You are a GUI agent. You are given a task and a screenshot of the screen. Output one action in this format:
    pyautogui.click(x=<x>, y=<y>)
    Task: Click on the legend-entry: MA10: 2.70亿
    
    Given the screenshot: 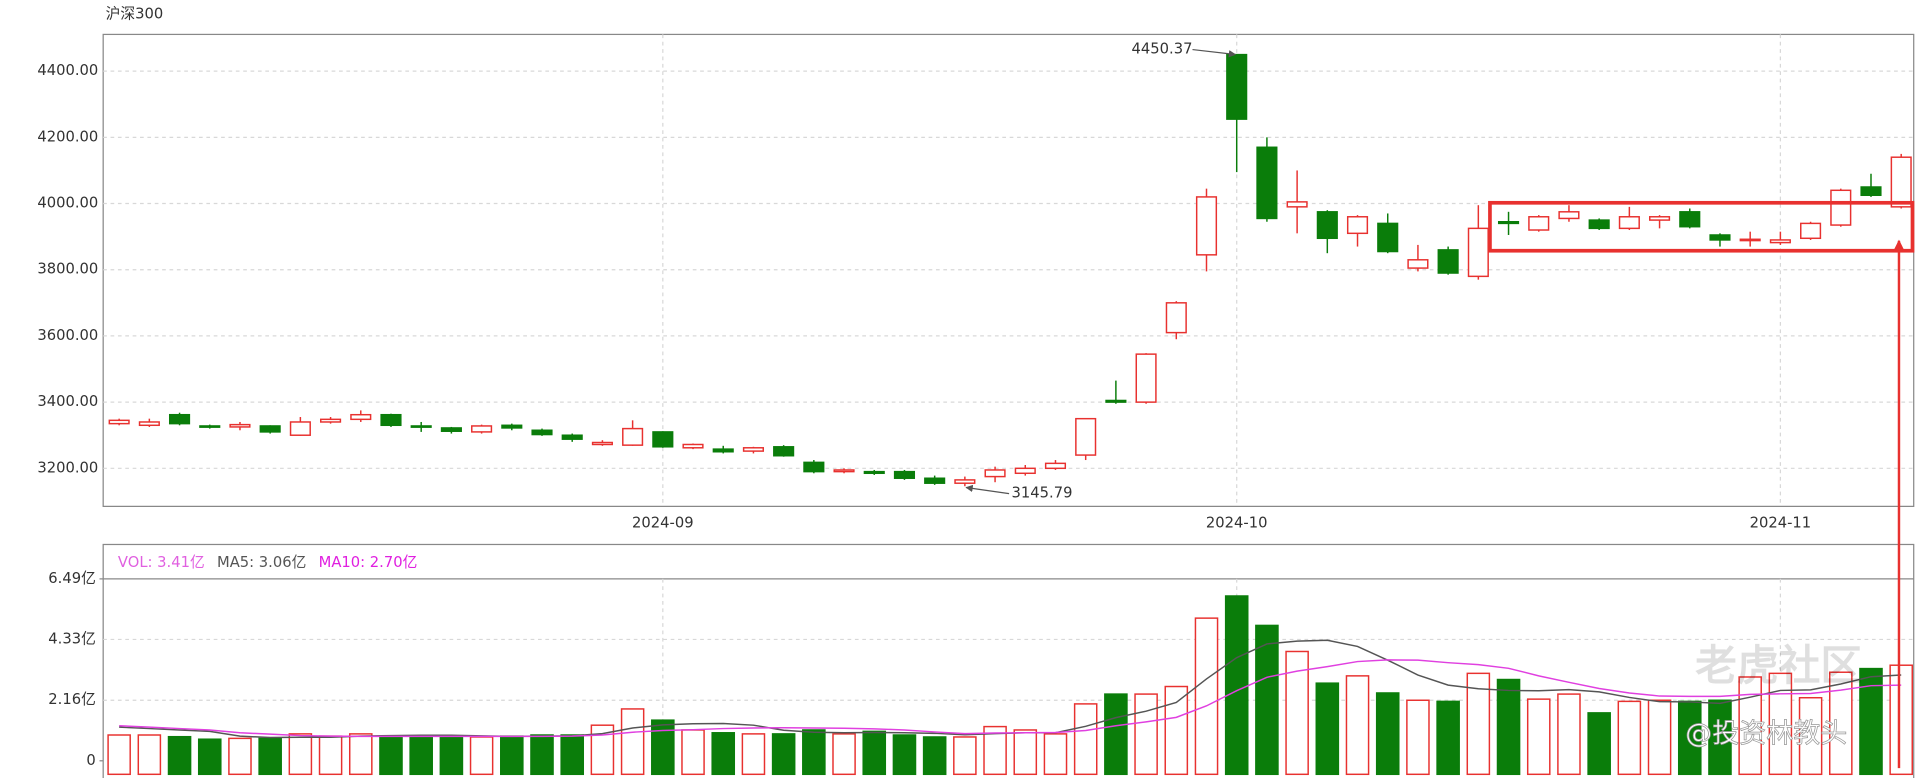 What is the action you would take?
    pyautogui.click(x=368, y=562)
    